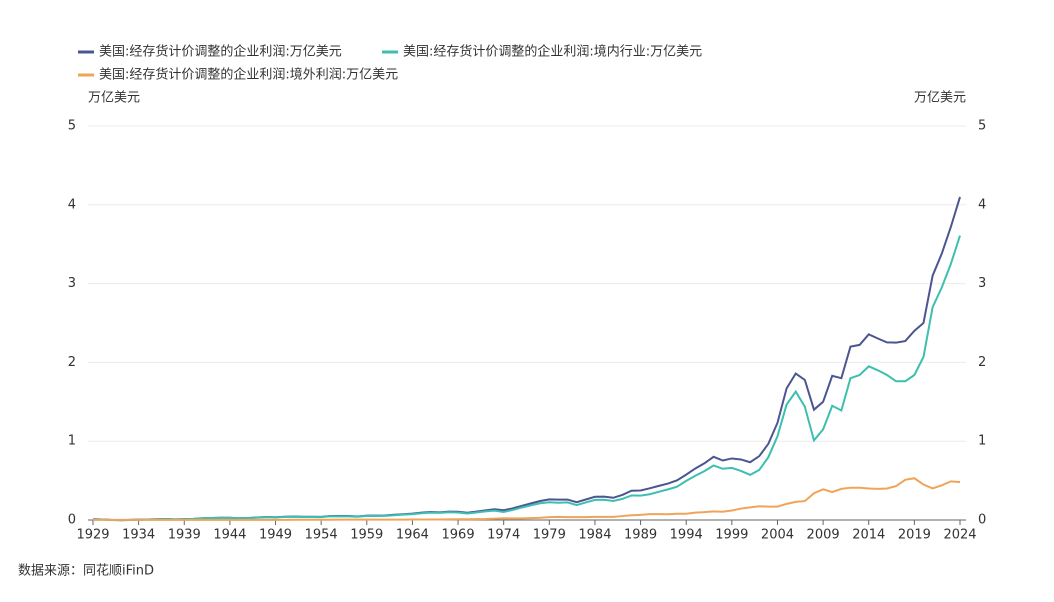 This screenshot has width=1054, height=602. I want to click on x-tick-label: 1934, so click(138, 535).